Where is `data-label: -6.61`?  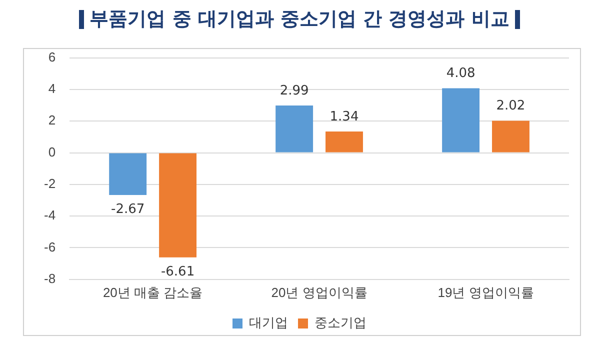
data-label: -6.61 is located at coordinates (177, 272).